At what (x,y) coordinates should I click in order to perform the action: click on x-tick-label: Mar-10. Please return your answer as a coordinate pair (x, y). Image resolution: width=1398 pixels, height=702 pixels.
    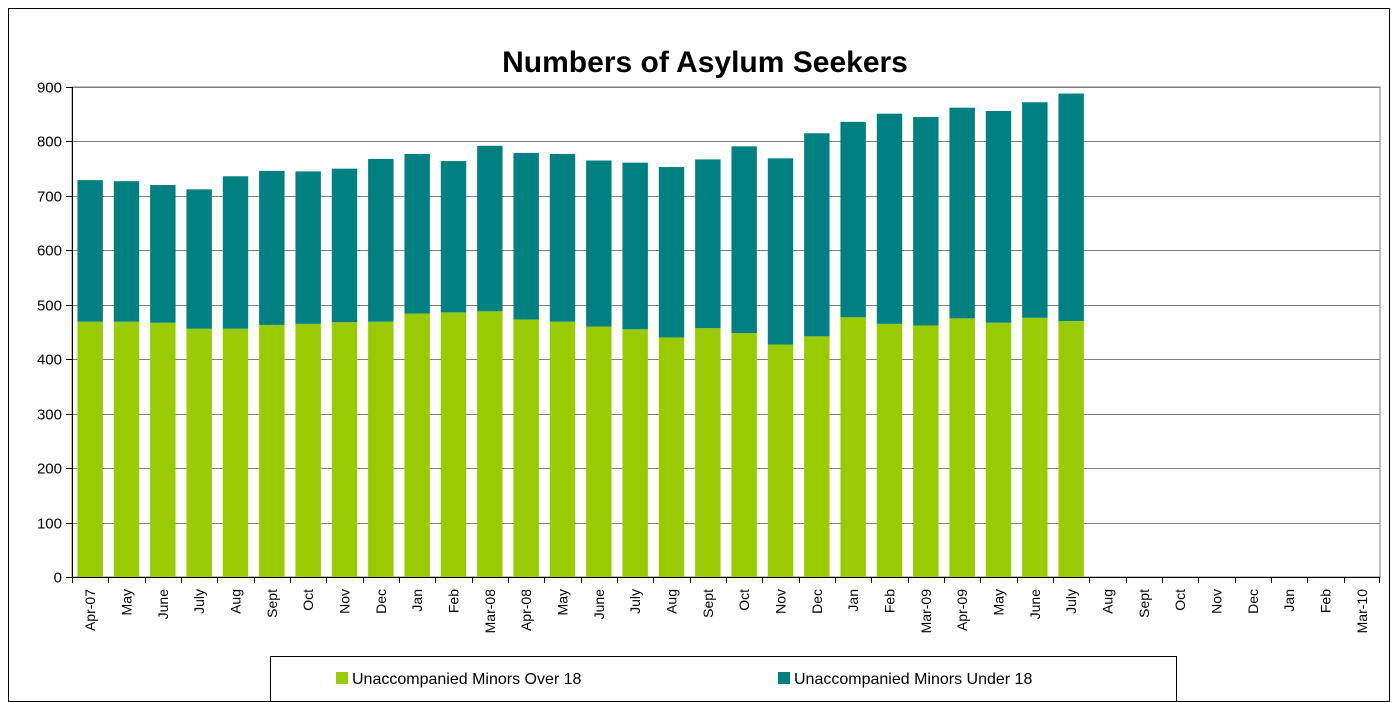
    Looking at the image, I should click on (1362, 611).